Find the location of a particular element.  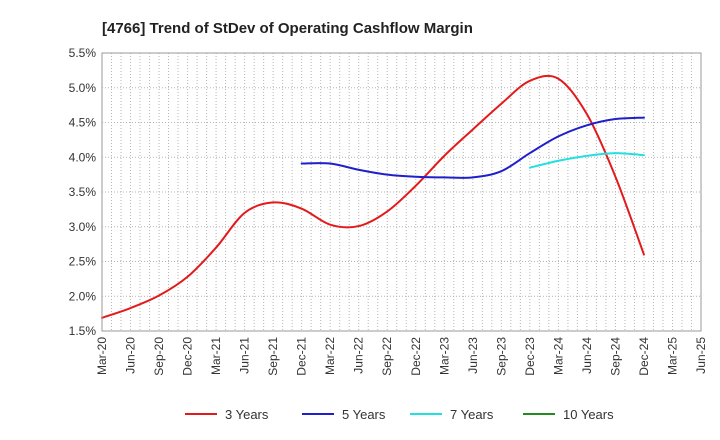

x-tick-label: Sep-20 is located at coordinates (159, 356).